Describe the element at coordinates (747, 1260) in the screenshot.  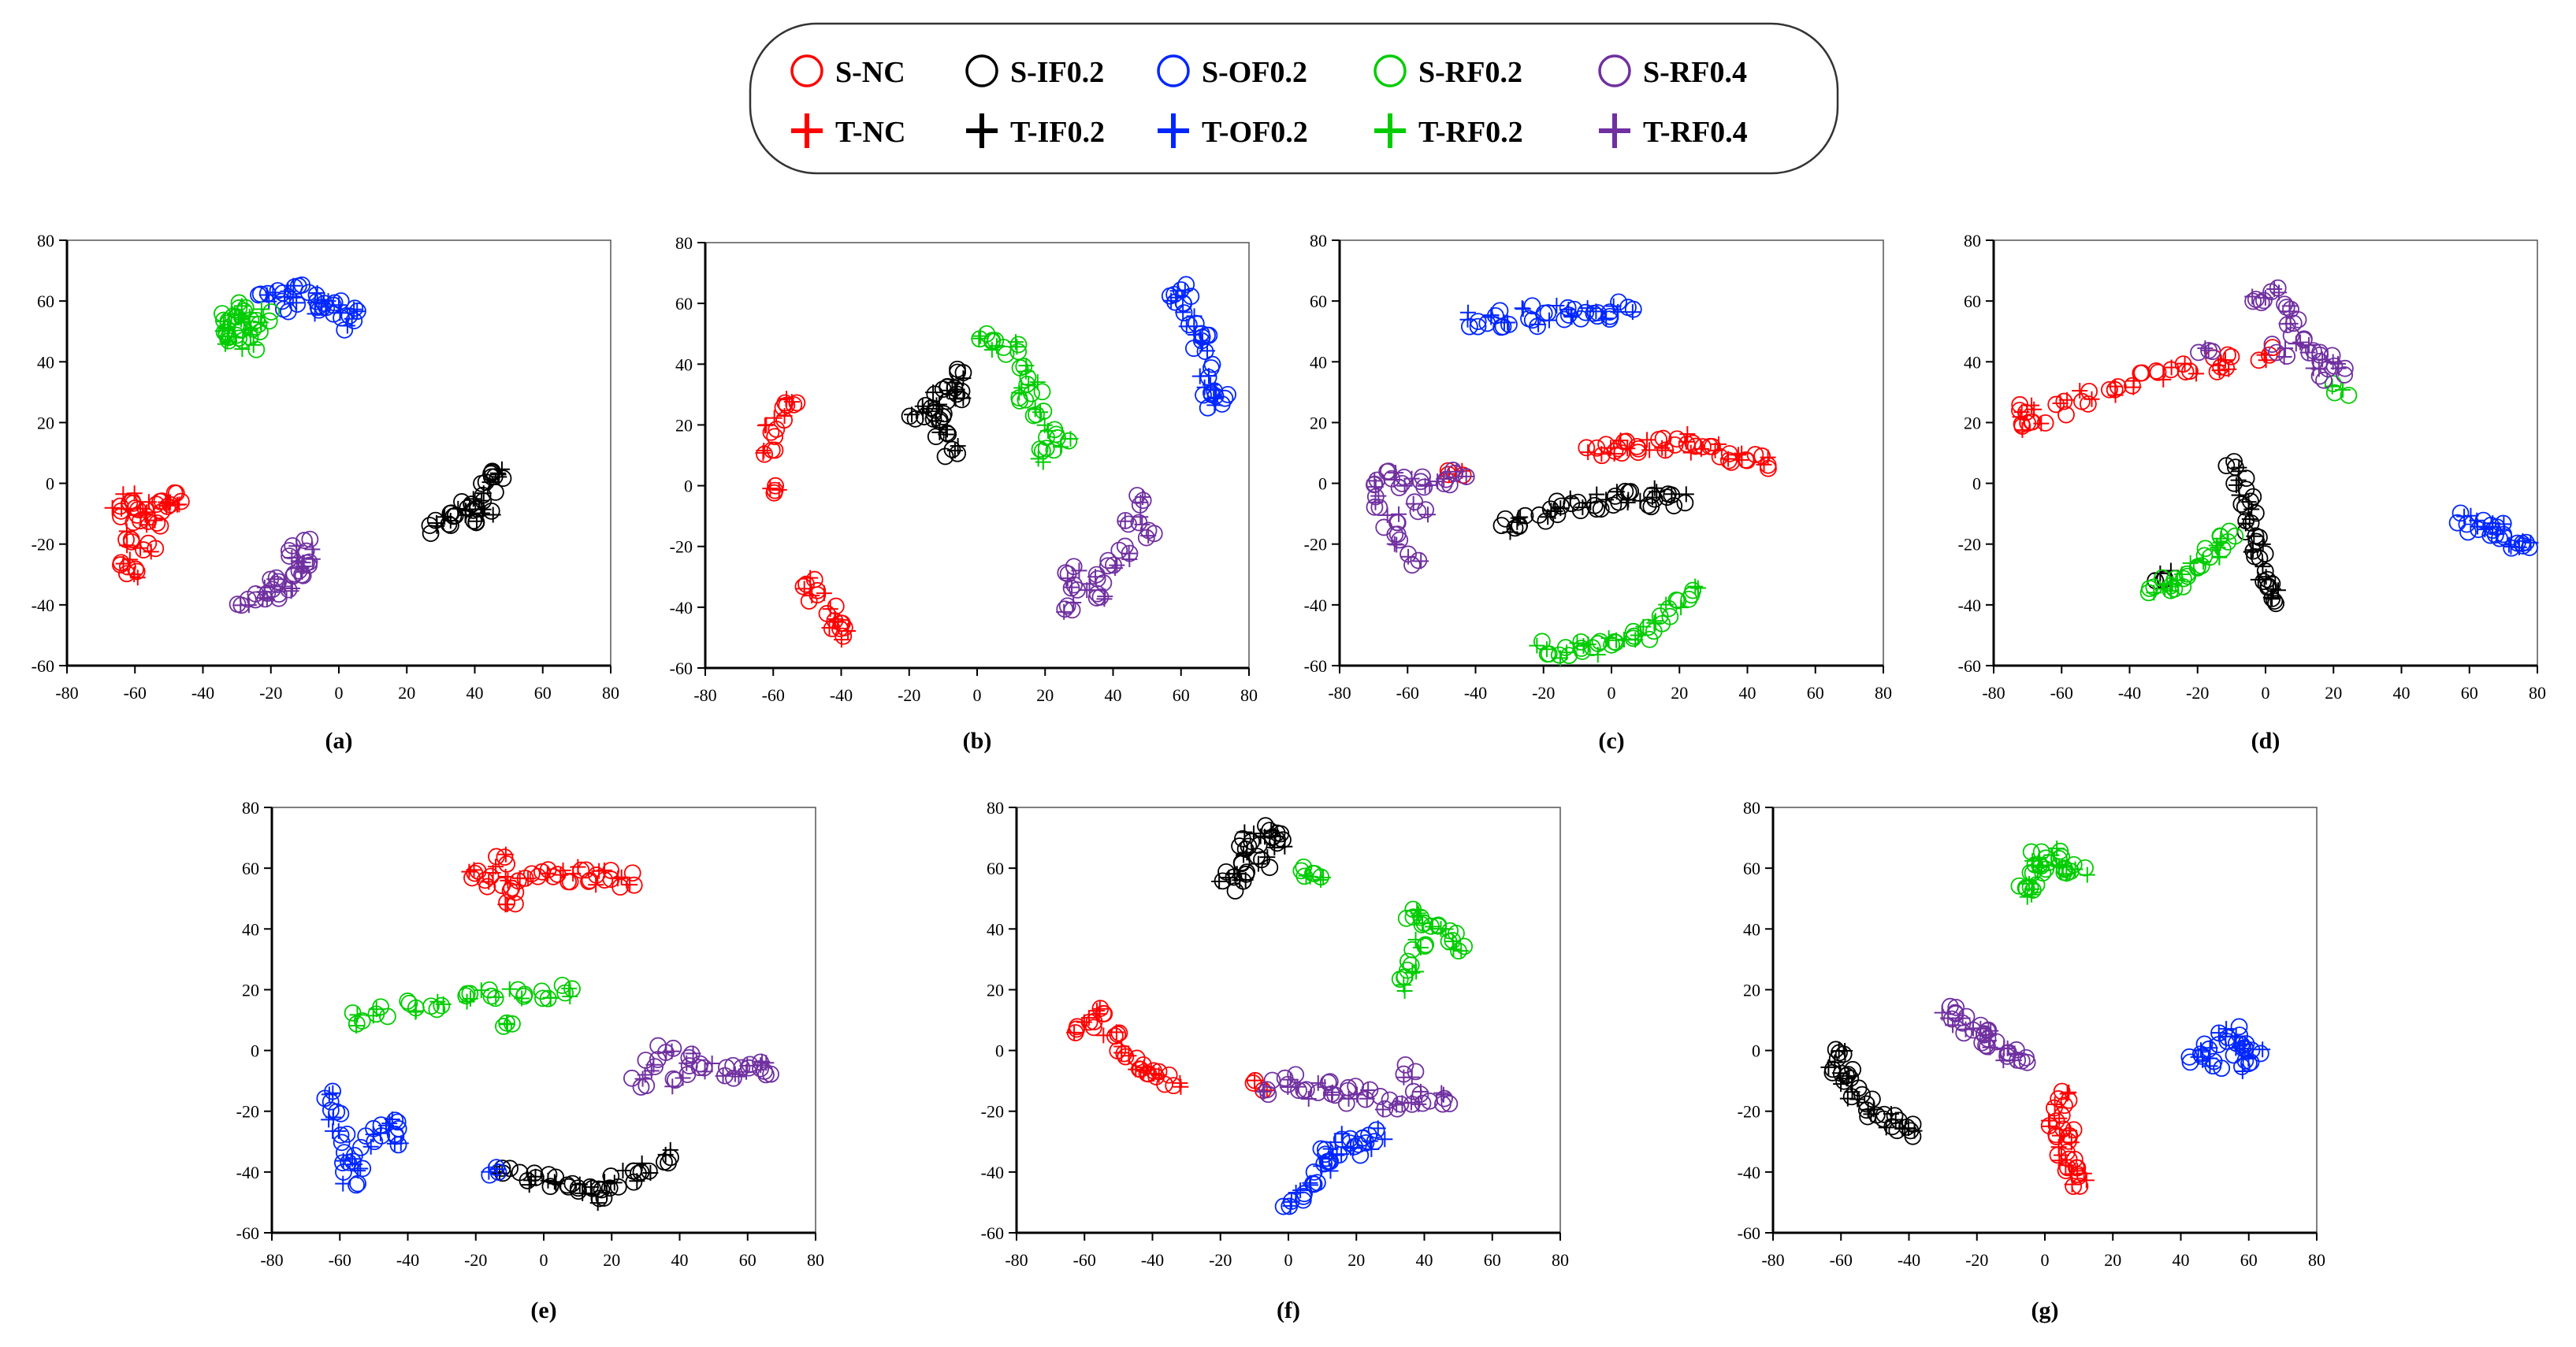
I see `x-tick-label: 60` at that location.